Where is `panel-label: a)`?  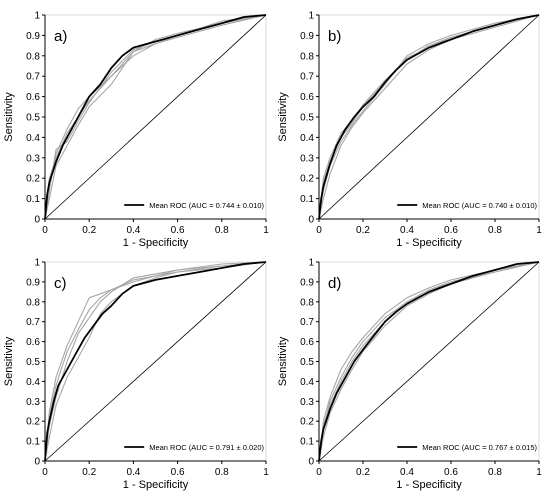 panel-label: a) is located at coordinates (60, 36).